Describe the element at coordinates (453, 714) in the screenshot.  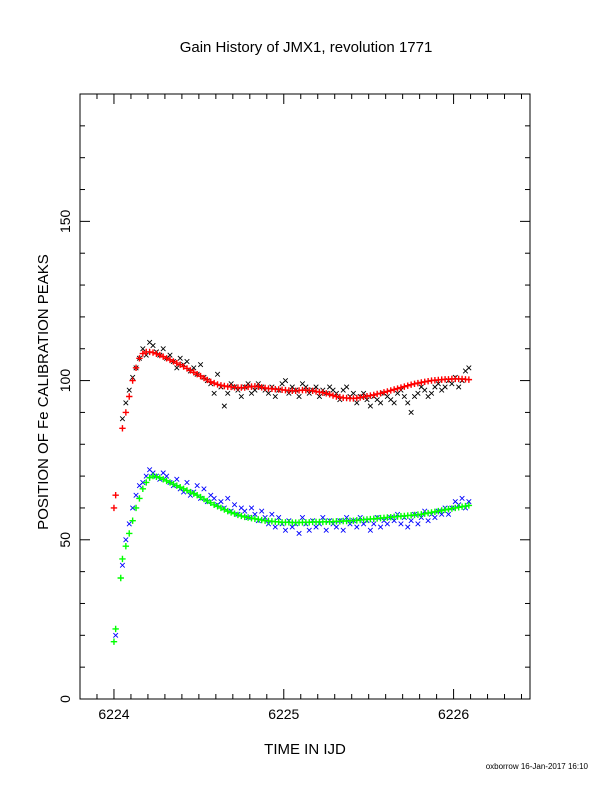
I see `x-tick-label: 6226` at that location.